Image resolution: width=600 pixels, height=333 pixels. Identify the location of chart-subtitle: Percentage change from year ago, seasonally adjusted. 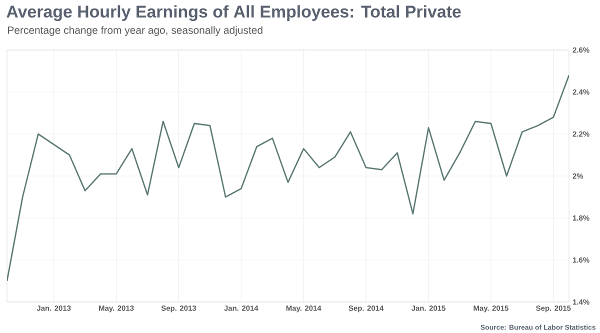
(135, 31).